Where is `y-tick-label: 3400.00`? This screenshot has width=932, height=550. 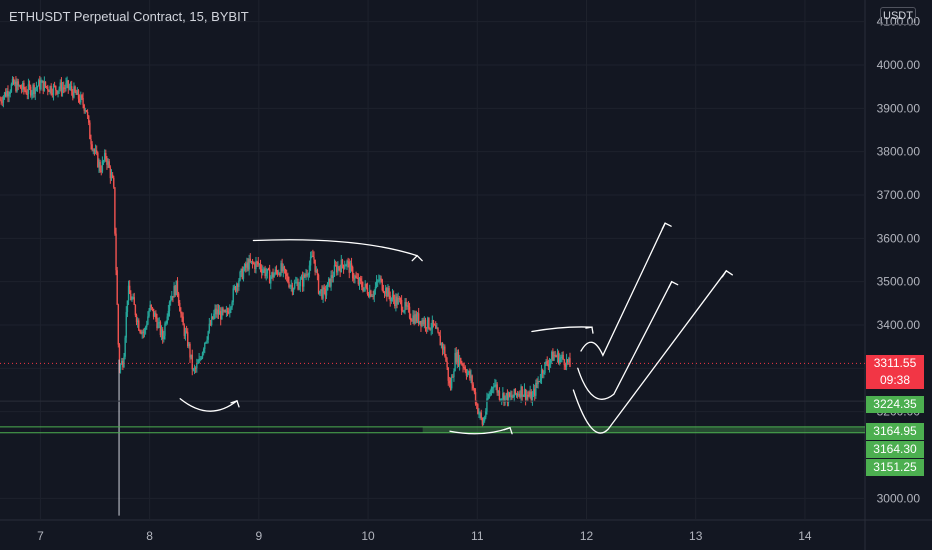 y-tick-label: 3400.00 is located at coordinates (899, 325).